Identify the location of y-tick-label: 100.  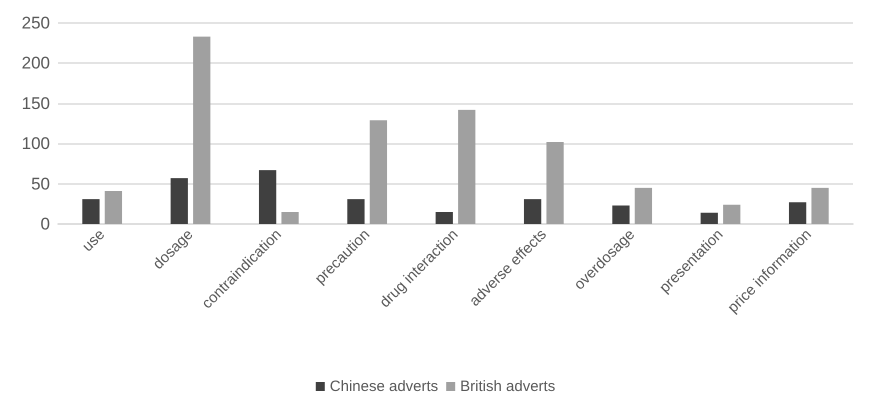
(36, 144).